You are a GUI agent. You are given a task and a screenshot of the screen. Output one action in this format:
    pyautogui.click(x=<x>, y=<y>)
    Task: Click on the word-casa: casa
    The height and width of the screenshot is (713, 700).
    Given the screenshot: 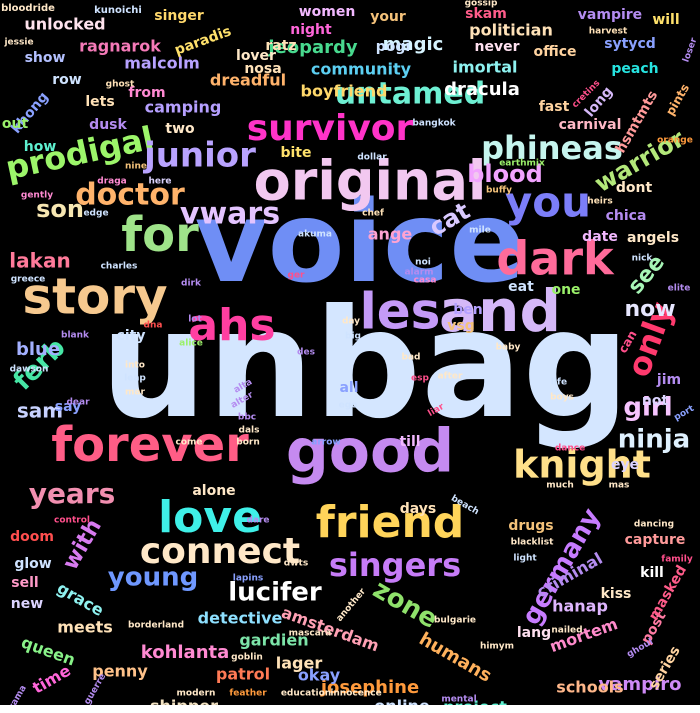 What is the action you would take?
    pyautogui.click(x=425, y=281)
    